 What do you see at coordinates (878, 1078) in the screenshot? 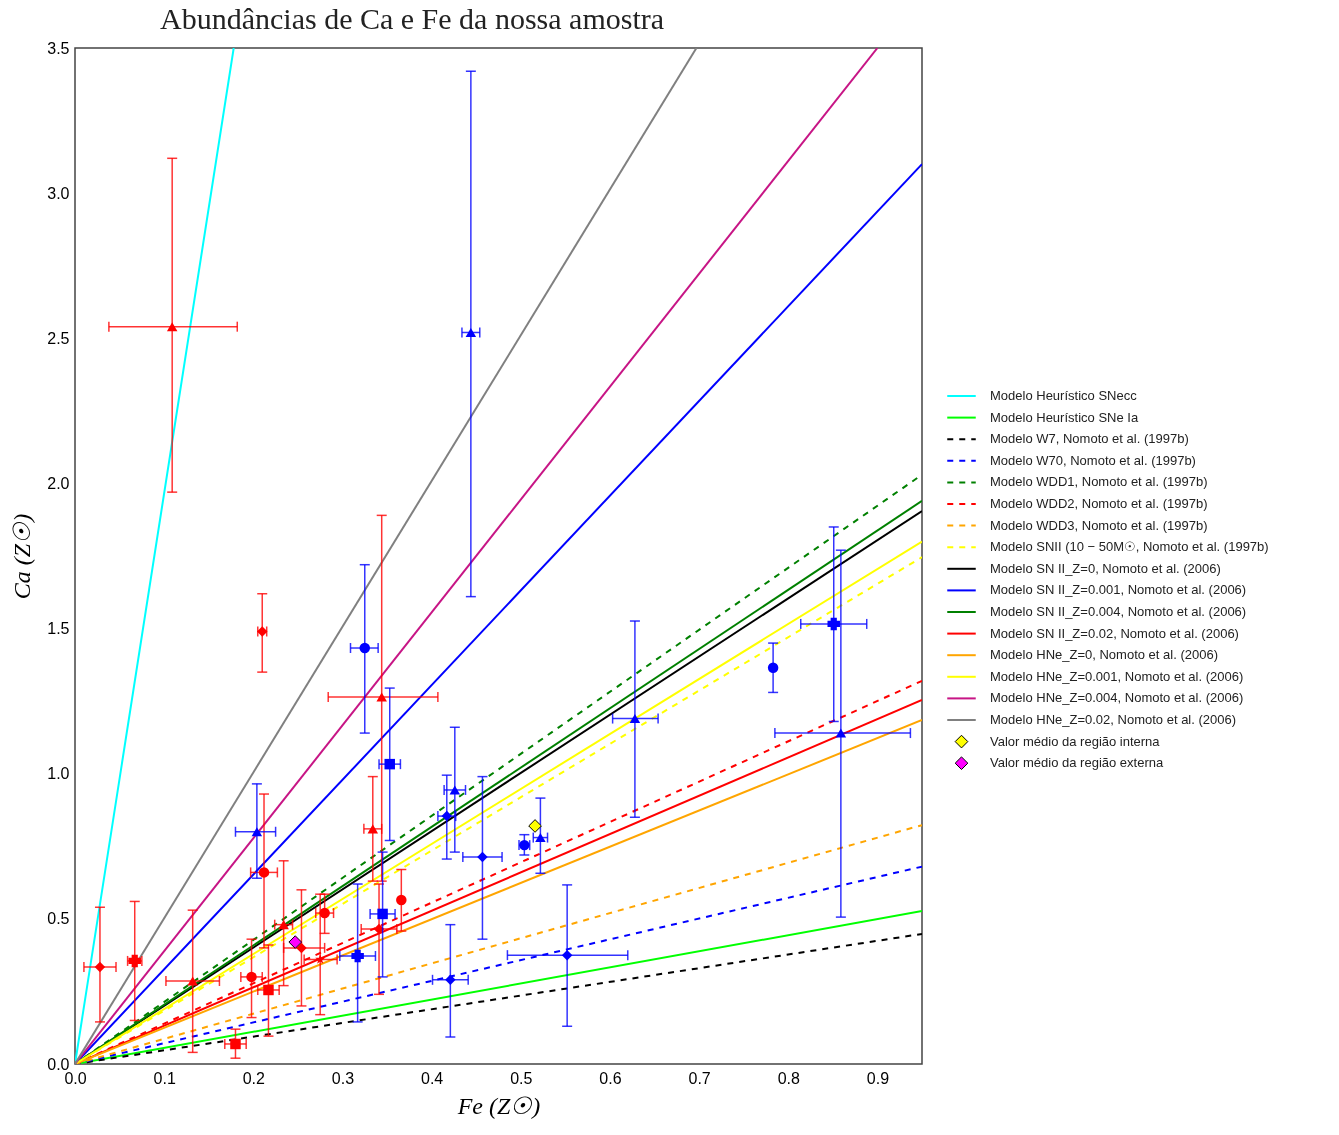
I see `x-tick-label: 0.9` at bounding box center [878, 1078].